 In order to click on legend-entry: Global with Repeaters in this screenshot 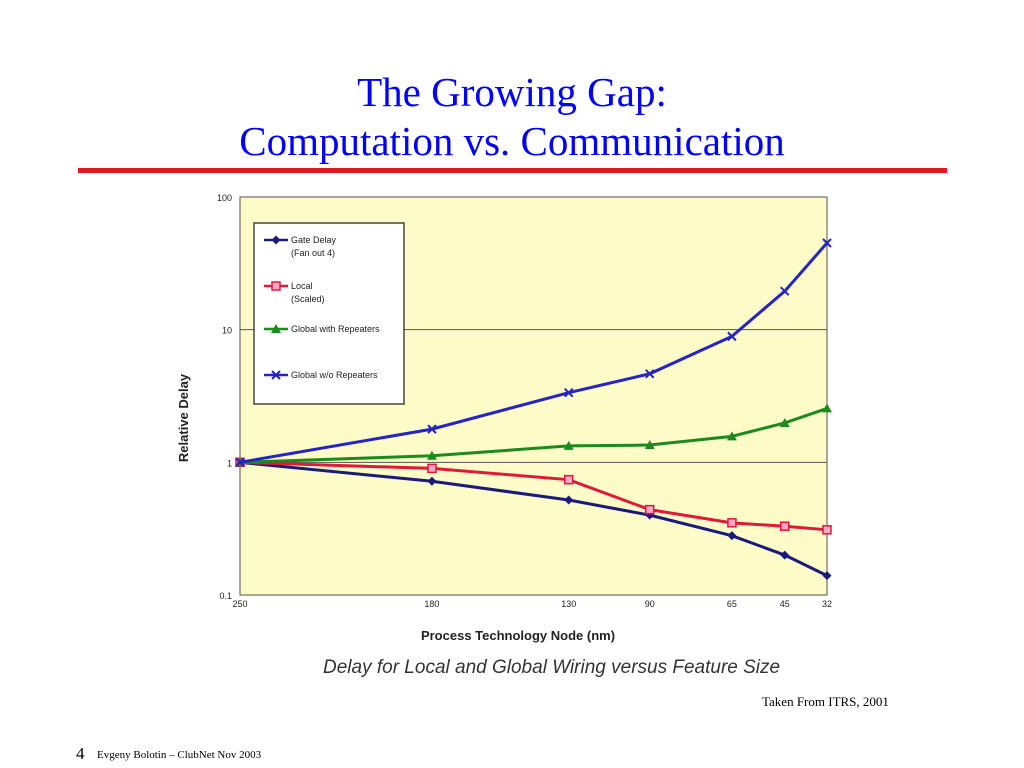, I will do `click(322, 329)`.